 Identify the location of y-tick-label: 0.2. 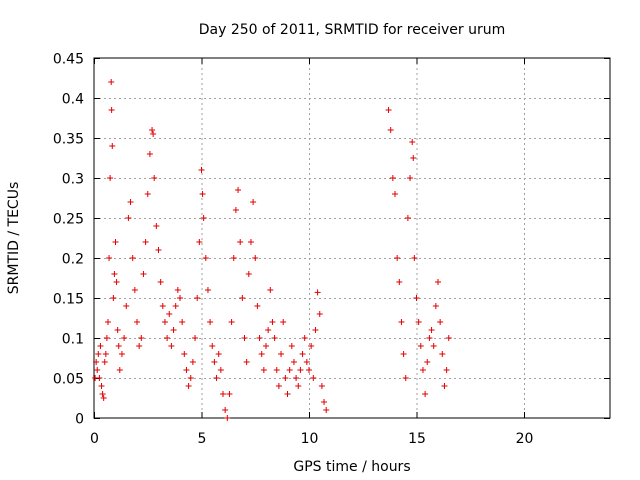
(73, 260).